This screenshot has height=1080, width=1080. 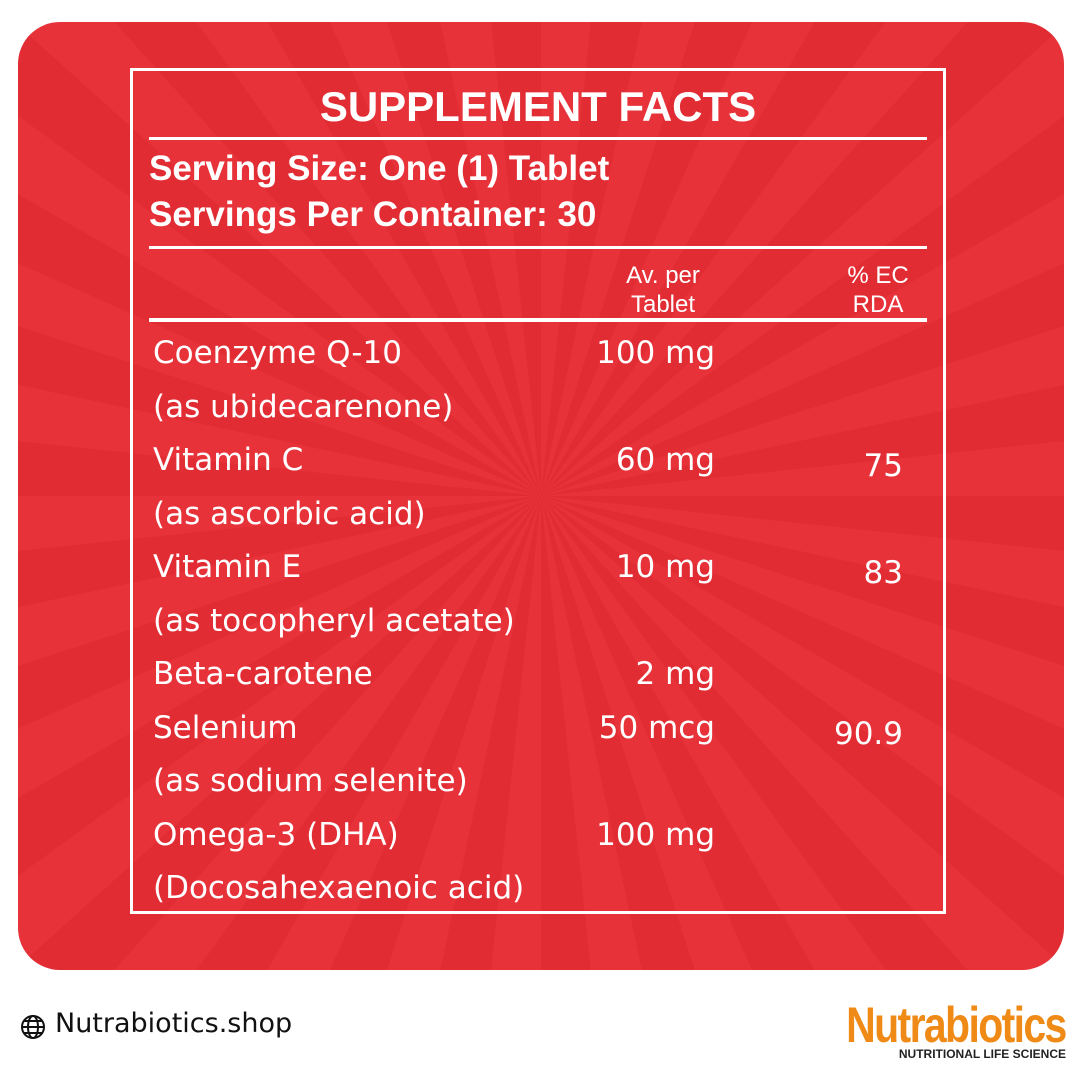 What do you see at coordinates (310, 781) in the screenshot?
I see `nutrient-detail: (as sodium selenite)` at bounding box center [310, 781].